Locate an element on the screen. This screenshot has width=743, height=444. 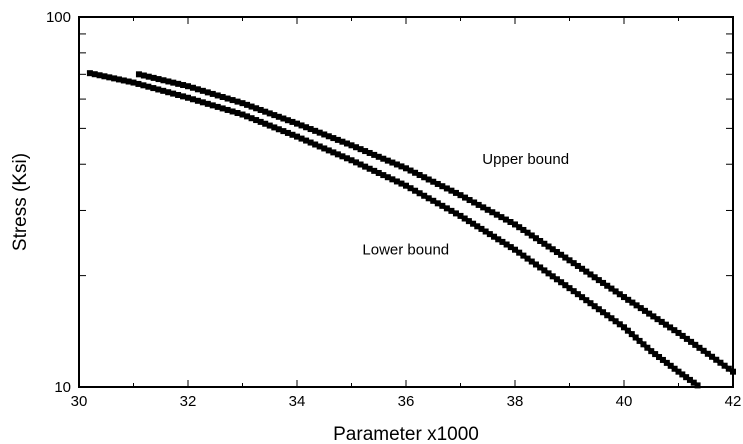
annotation-layer: Upper bound Lower bound is located at coordinates (465, 204).